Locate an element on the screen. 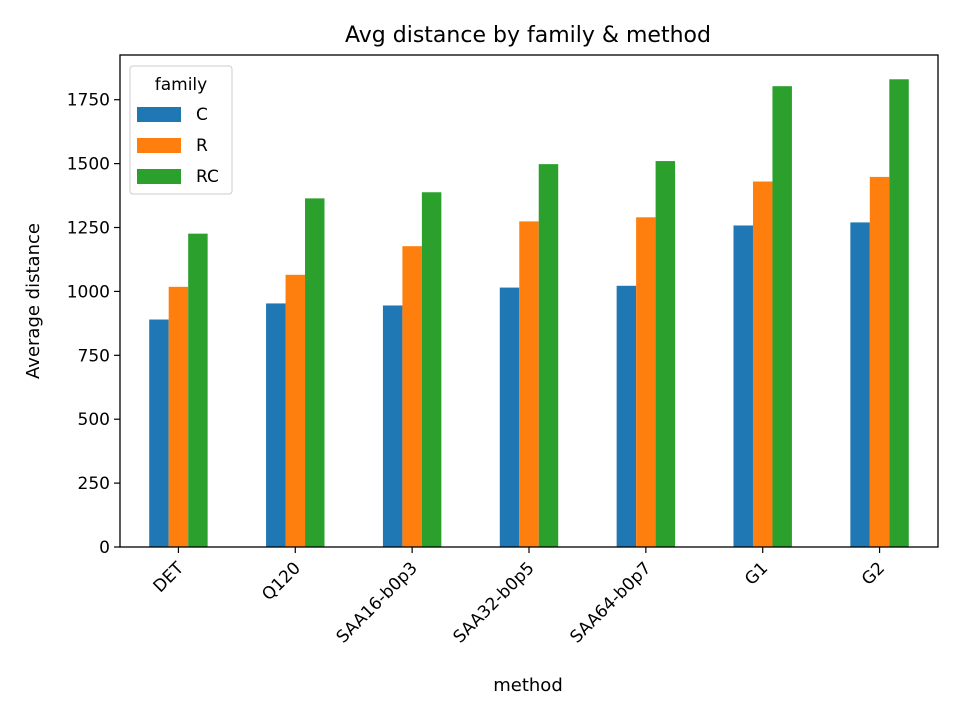 The image size is (960, 720). bar-C-Q120 is located at coordinates (276, 425).